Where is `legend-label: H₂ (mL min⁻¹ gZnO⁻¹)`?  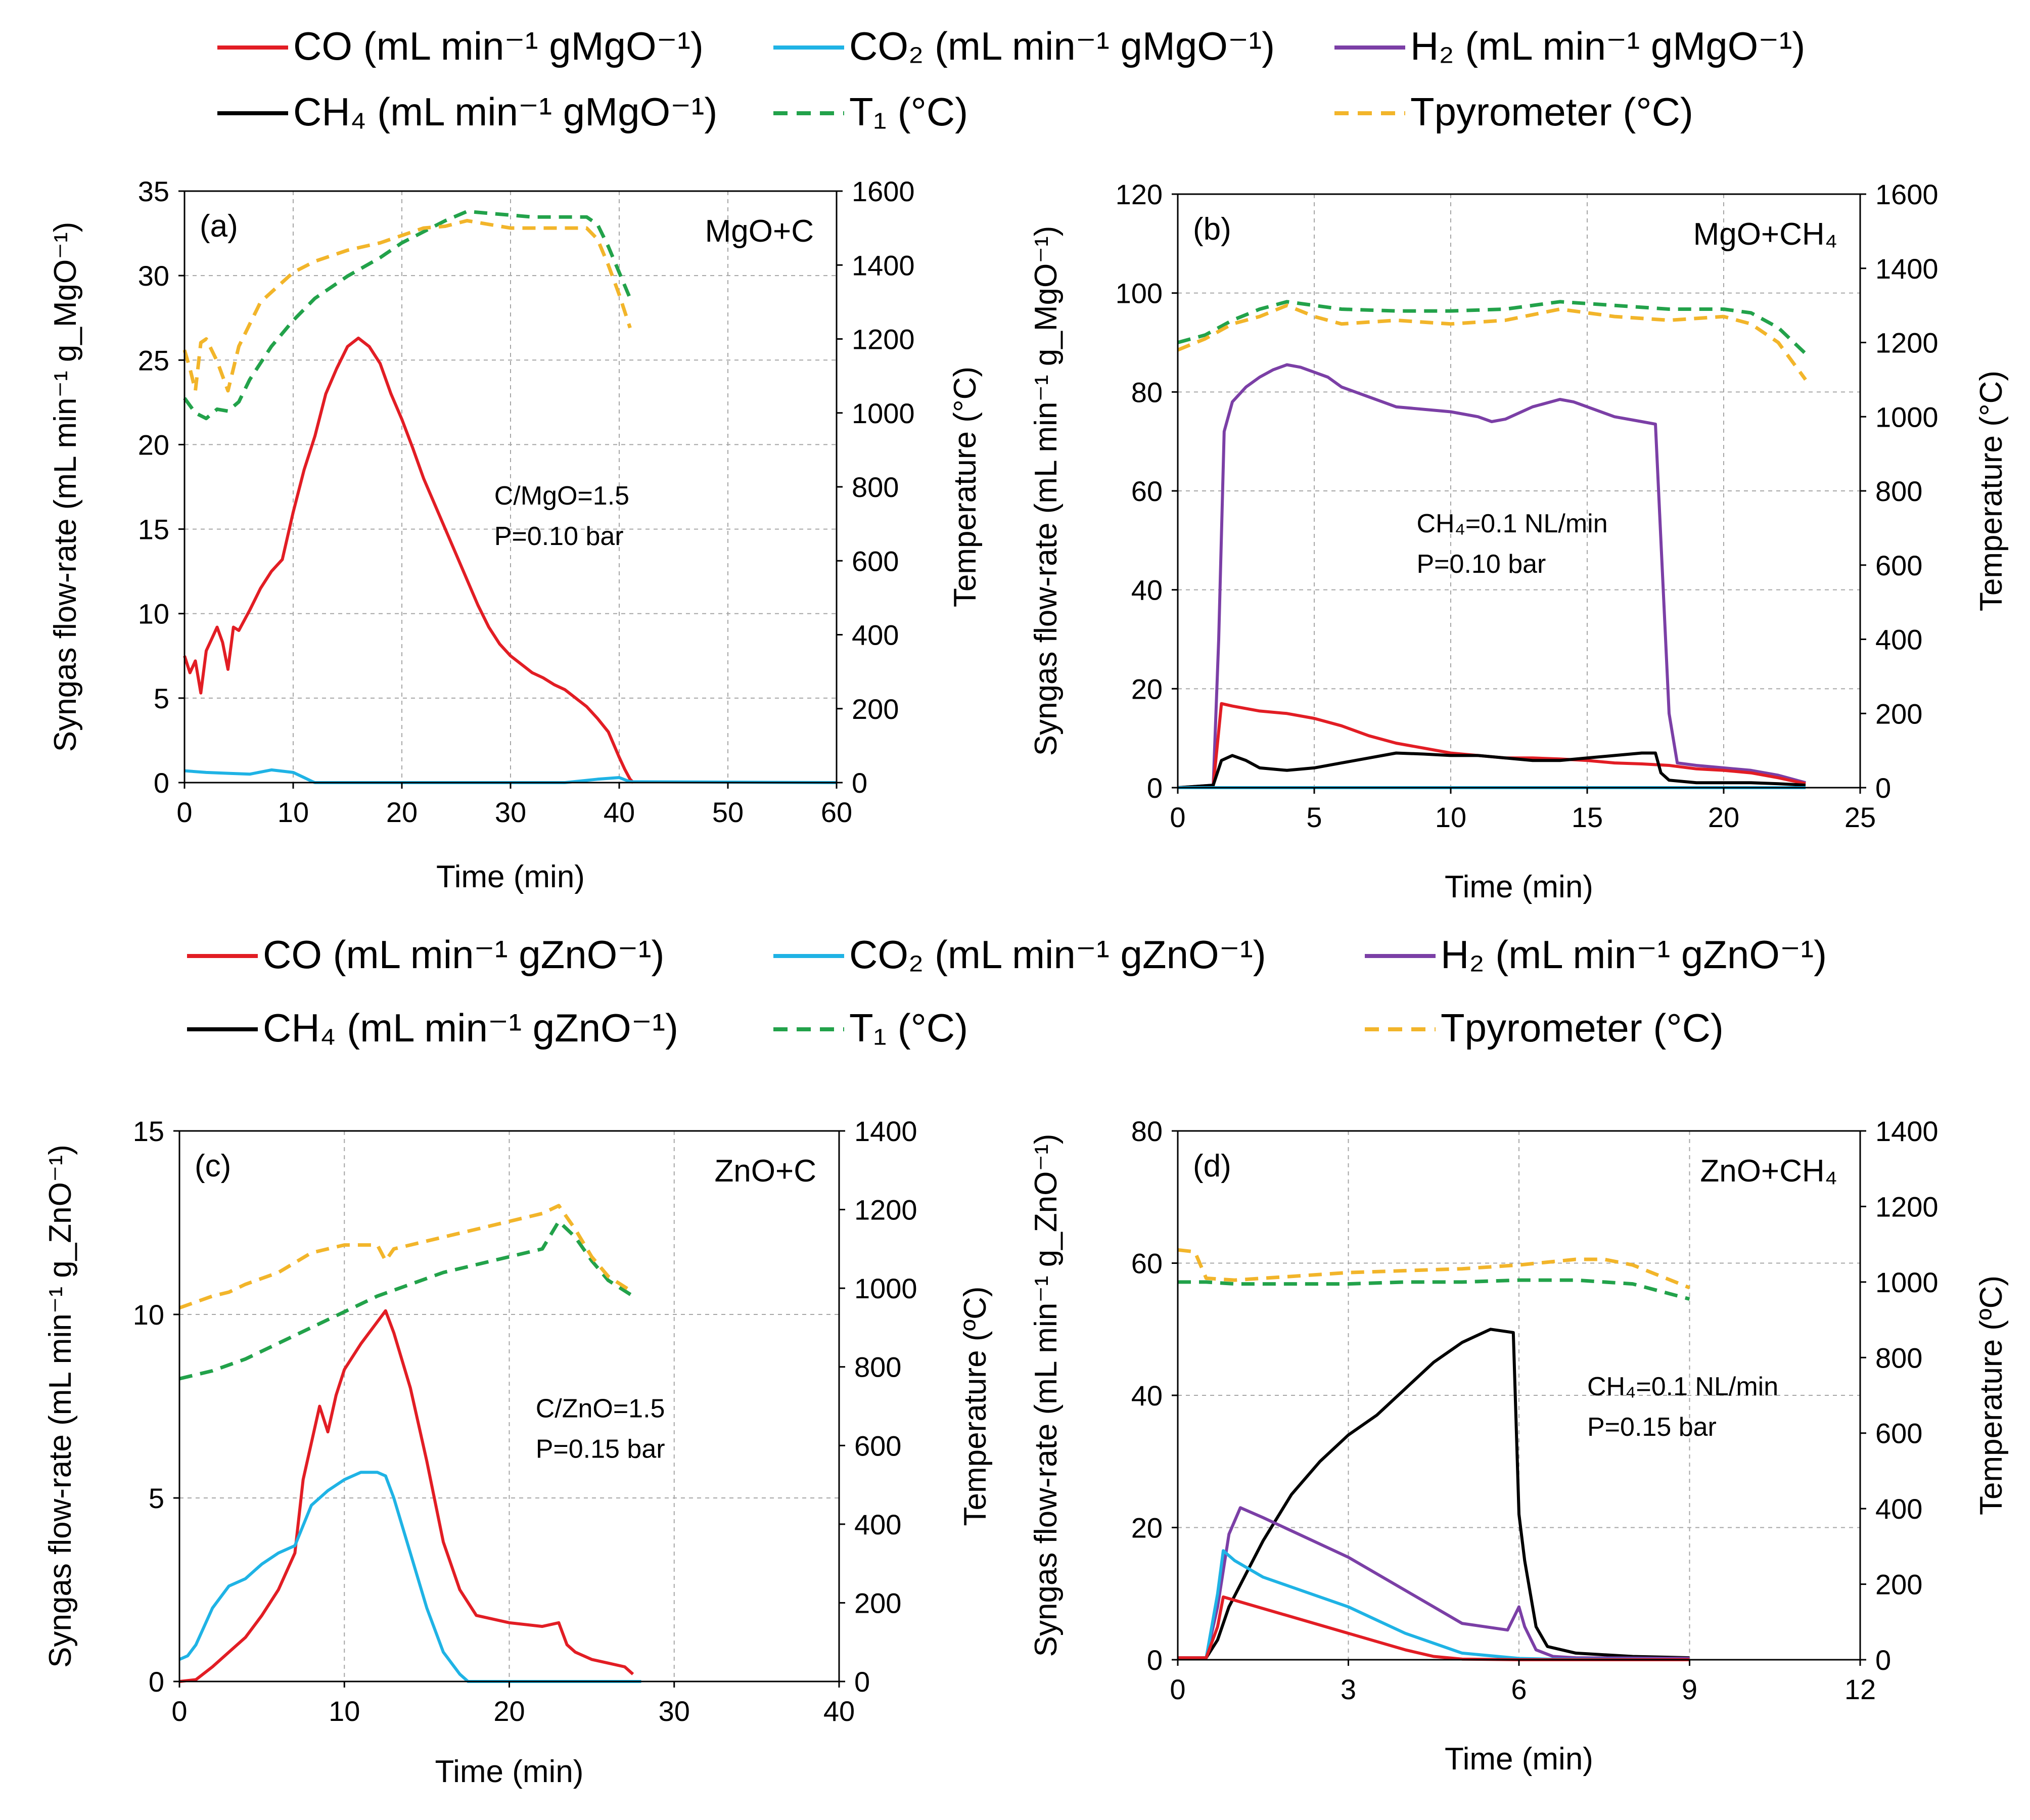
legend-label: H₂ (mL min⁻¹ gZnO⁻¹) is located at coordinates (1634, 954).